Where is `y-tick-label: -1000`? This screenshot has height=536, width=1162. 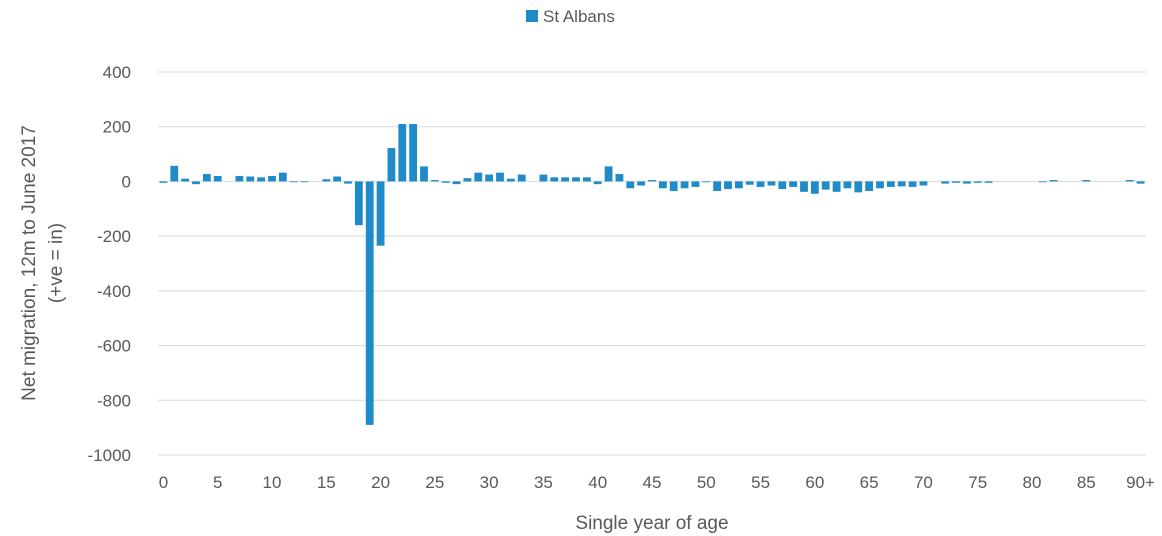
y-tick-label: -1000 is located at coordinates (109, 455).